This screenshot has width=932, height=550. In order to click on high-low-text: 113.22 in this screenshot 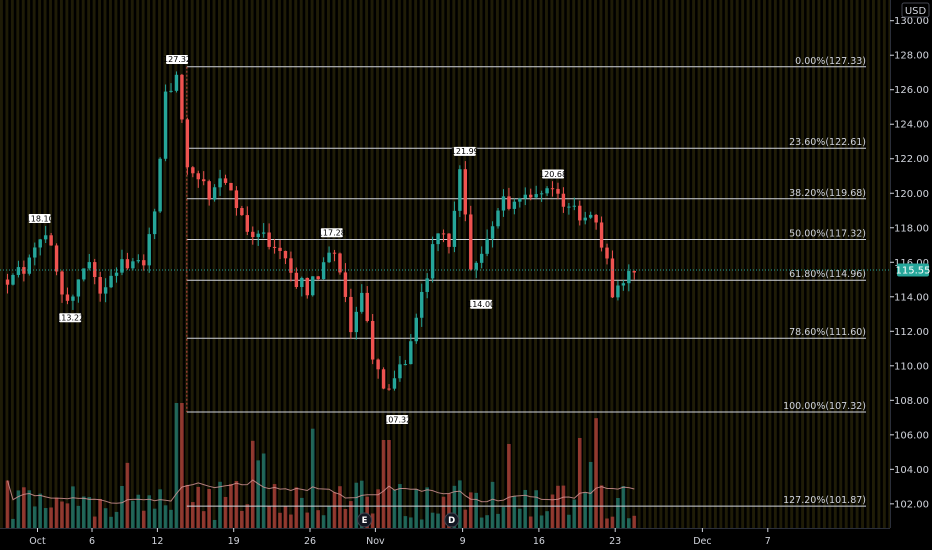, I will do `click(70, 318)`.